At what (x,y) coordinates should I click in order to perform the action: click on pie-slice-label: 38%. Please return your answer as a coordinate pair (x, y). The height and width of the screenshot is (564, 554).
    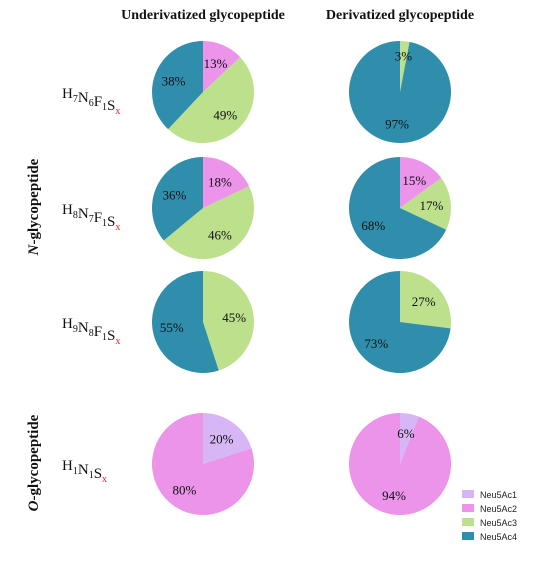
    Looking at the image, I should click on (174, 80).